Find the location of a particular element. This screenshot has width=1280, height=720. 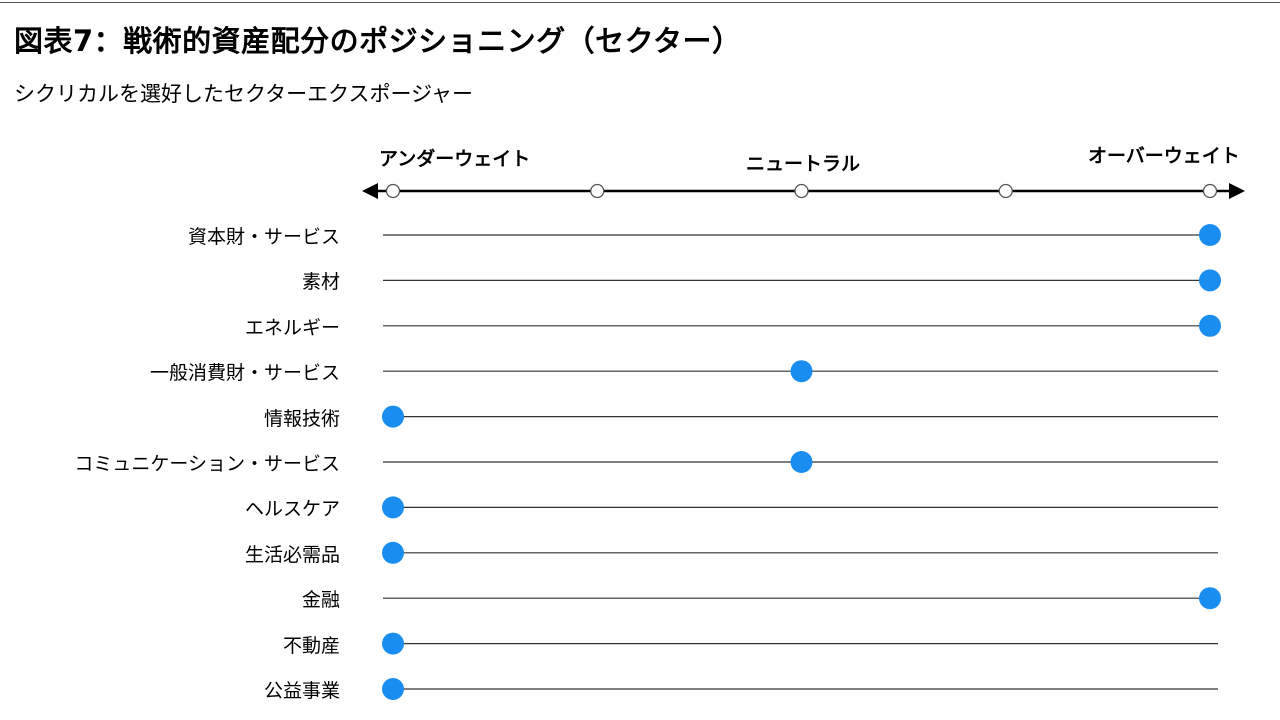

category-label: 金融 is located at coordinates (320, 600).